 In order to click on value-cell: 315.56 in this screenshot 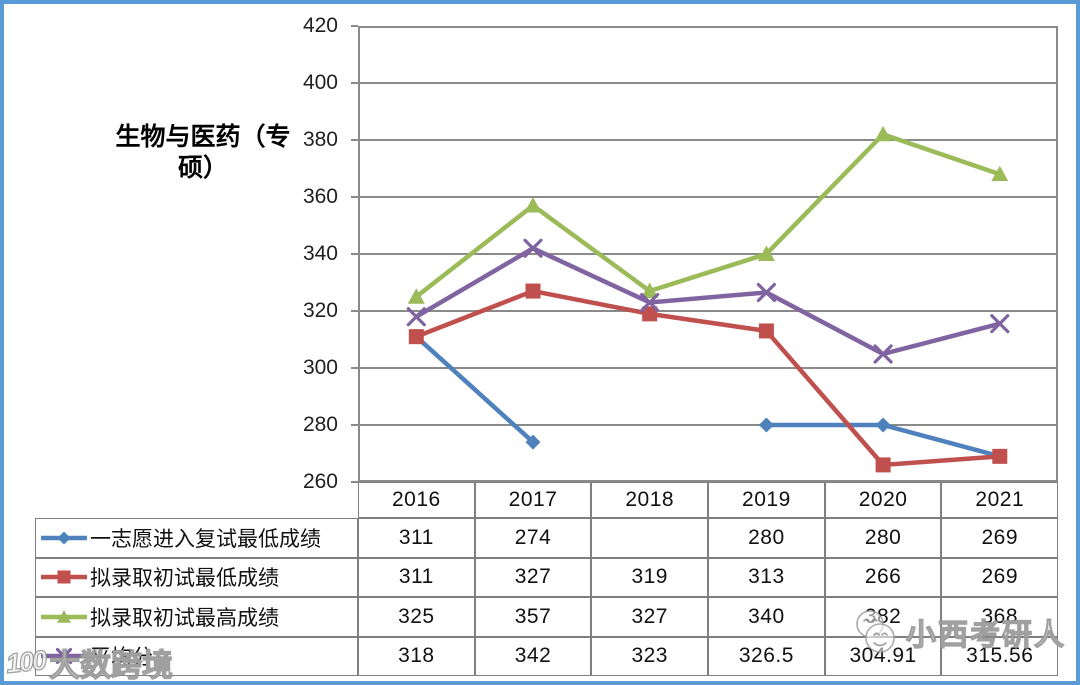, I will do `click(1000, 656)`.